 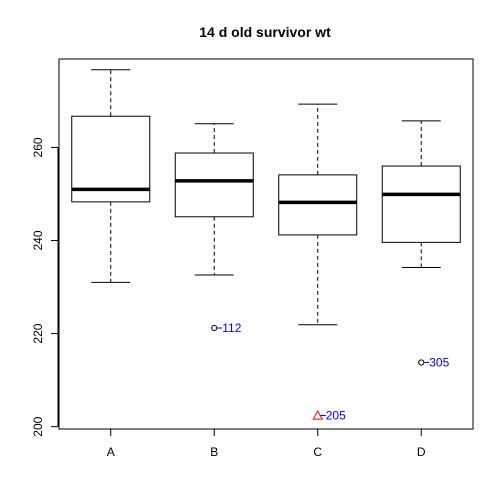 What do you see at coordinates (45, 287) in the screenshot?
I see `y-axis: 200 220 240 260` at bounding box center [45, 287].